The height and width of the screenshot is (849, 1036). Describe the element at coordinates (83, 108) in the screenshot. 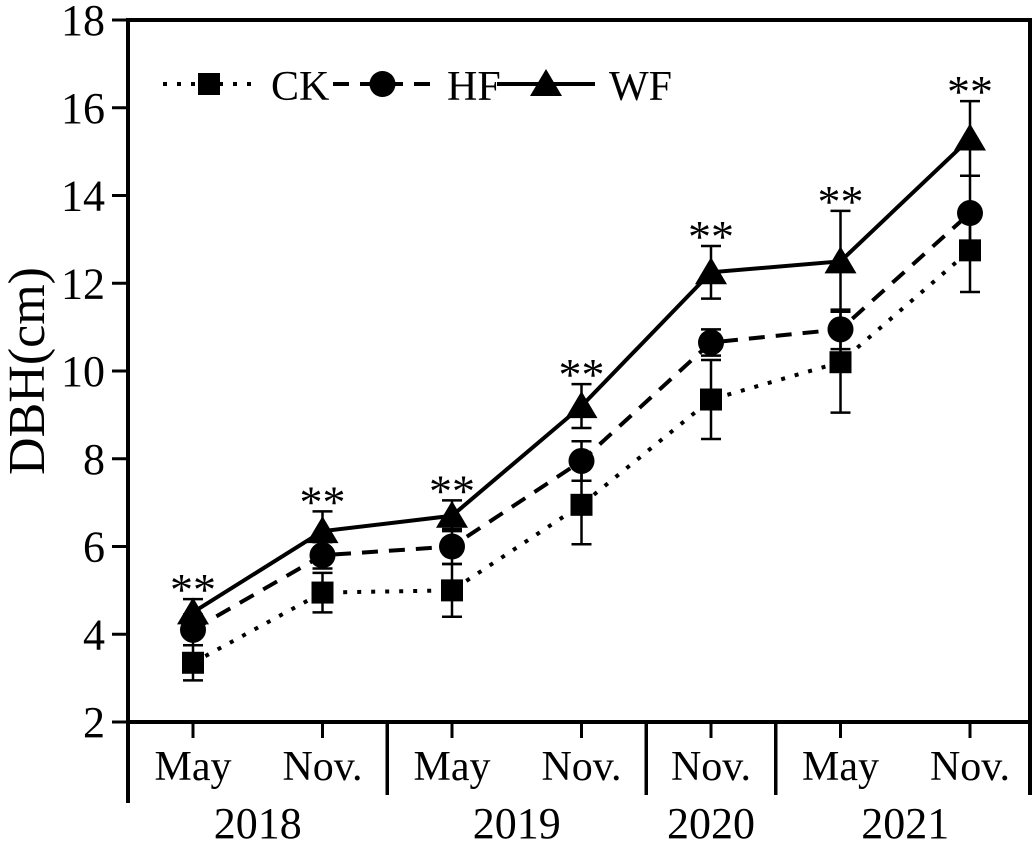

I see `y-tick-label: 16` at that location.